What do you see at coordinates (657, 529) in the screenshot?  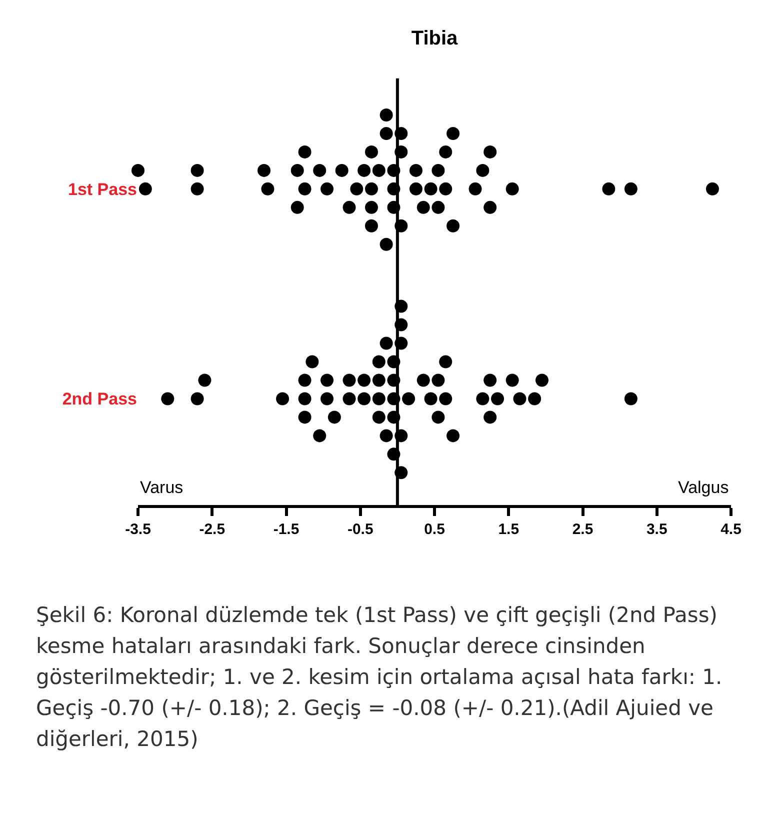 I see `x-tick-label: 3.5` at bounding box center [657, 529].